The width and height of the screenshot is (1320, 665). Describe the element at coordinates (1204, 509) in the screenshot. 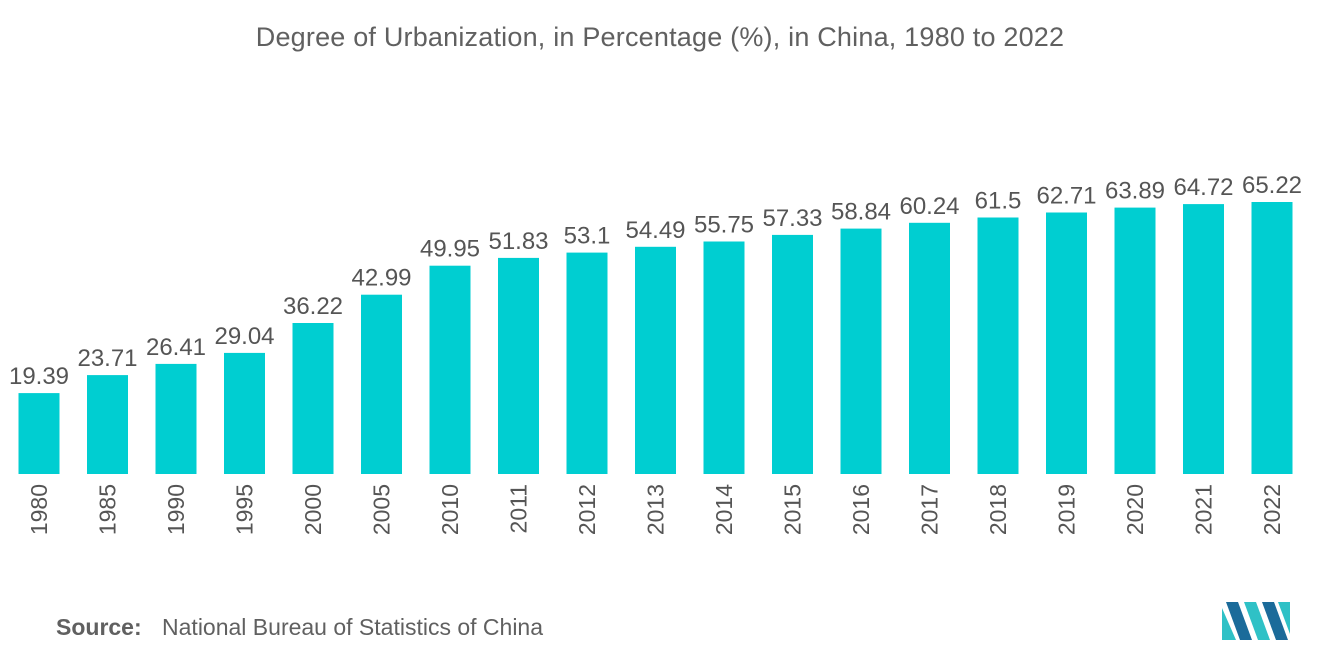

I see `x-tick-label-2021: 2021` at that location.